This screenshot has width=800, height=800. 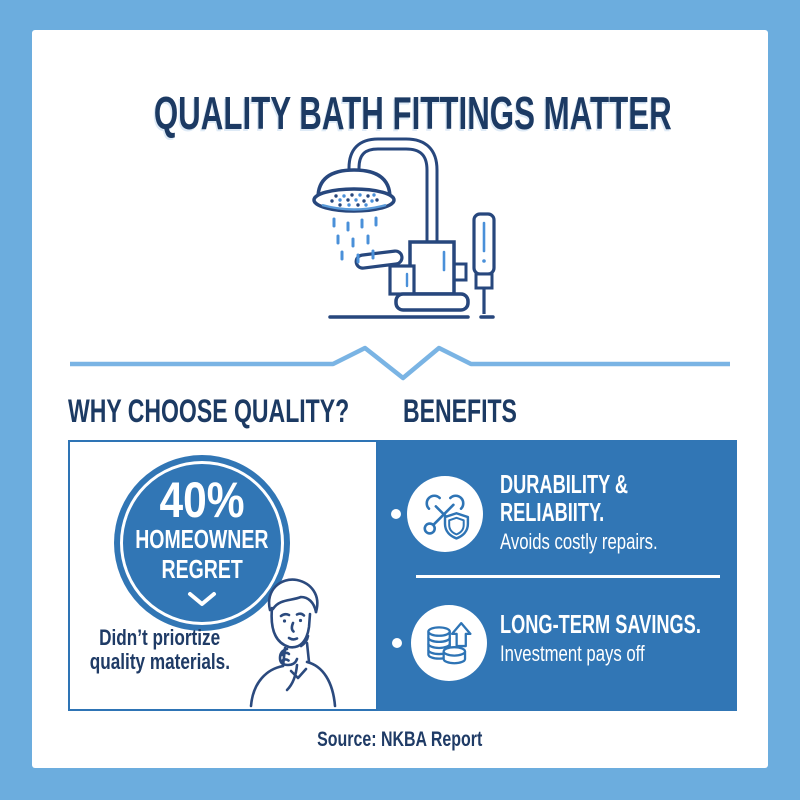 I want to click on zigzag-divider, so click(x=400, y=363).